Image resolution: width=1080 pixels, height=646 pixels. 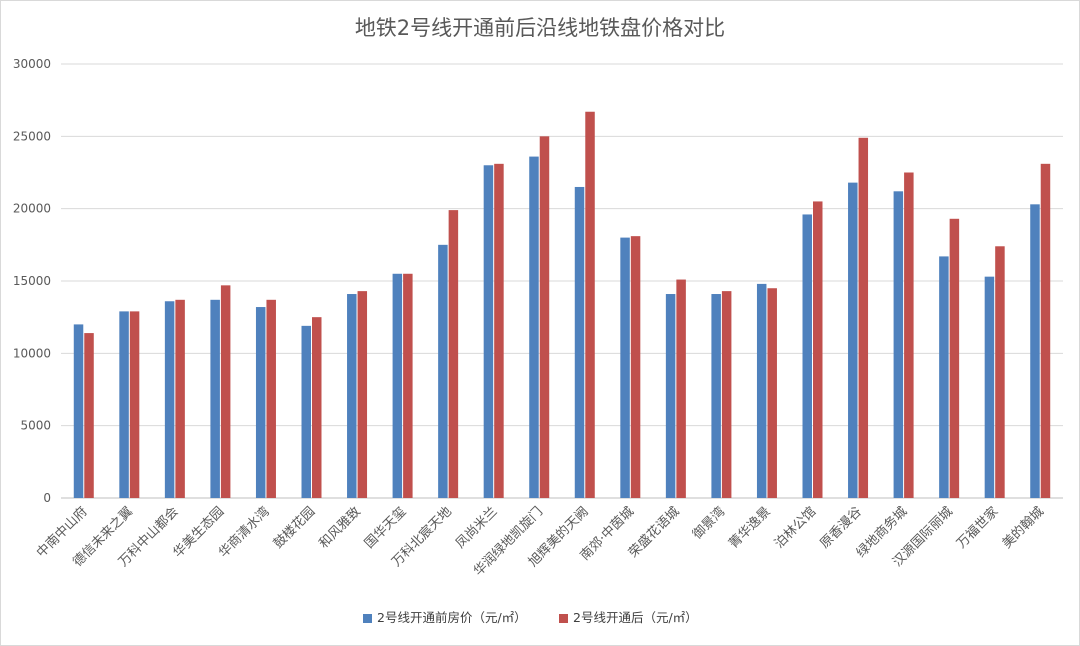 I want to click on legend-label-after: 2号线开通后（元/㎡）, so click(x=635, y=617).